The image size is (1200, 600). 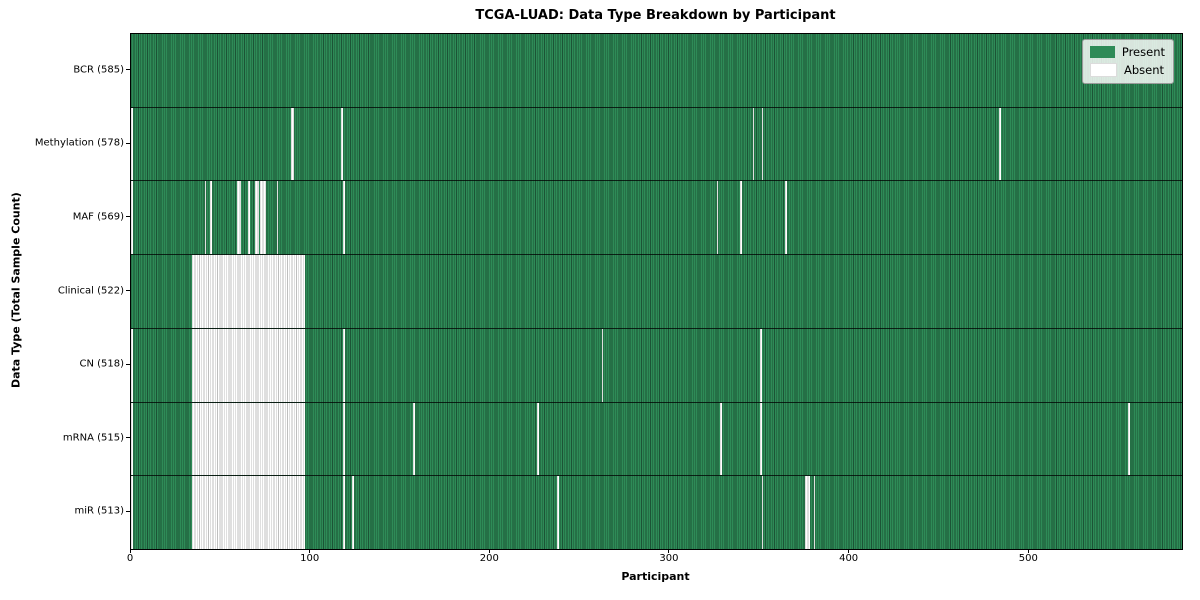 I want to click on heatmap-row-methylation, so click(x=656, y=143).